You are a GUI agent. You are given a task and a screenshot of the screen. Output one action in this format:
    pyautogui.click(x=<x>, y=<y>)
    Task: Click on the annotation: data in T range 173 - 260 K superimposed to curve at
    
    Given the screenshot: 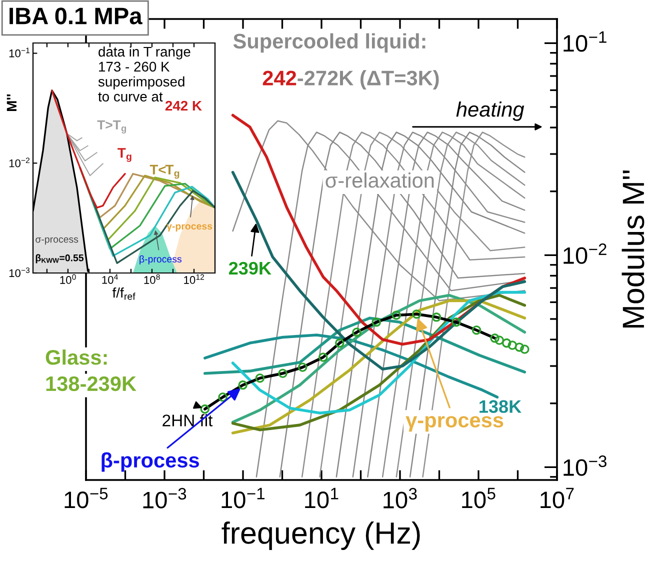 What is the action you would take?
    pyautogui.click(x=144, y=74)
    